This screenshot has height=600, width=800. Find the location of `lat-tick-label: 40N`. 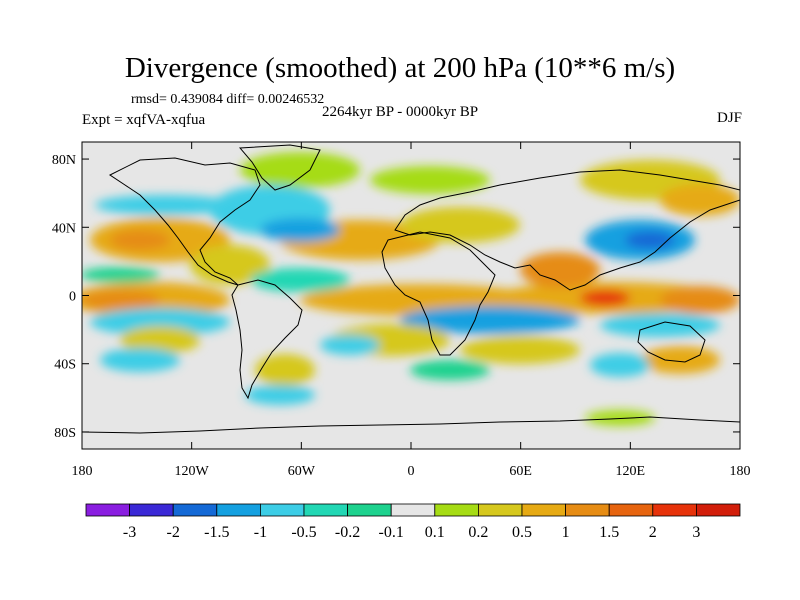

lat-tick-label: 40N is located at coordinates (64, 228).